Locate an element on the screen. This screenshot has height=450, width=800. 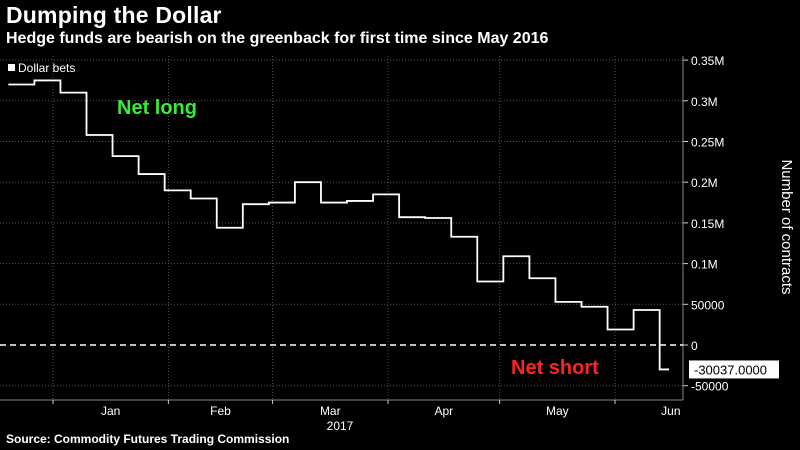
x-tick-label: May is located at coordinates (557, 411).